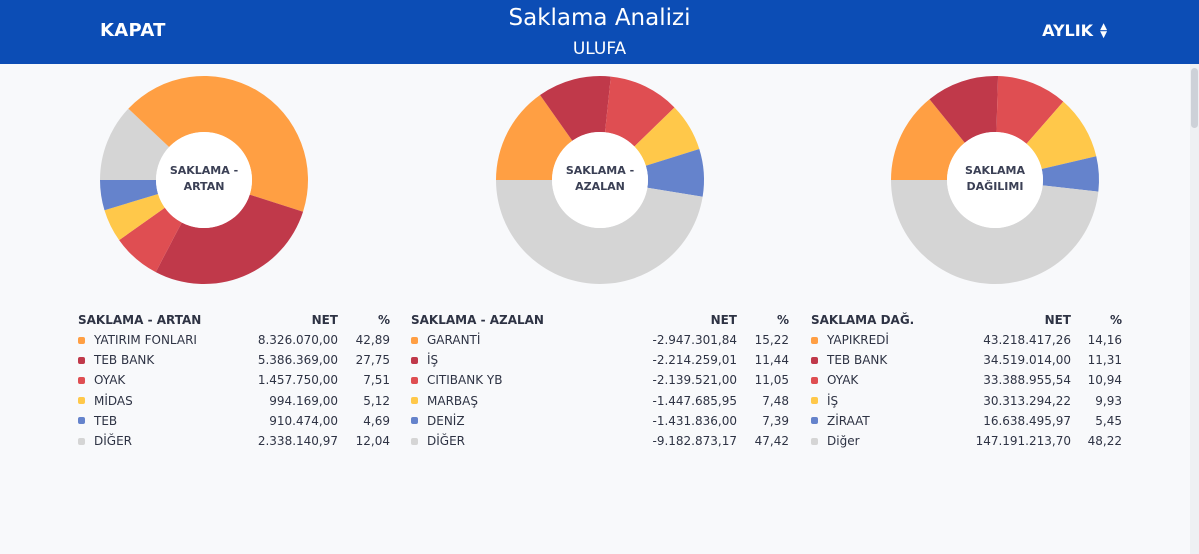 The height and width of the screenshot is (554, 1199). I want to click on legend-pct-value: 7,51, so click(376, 380).